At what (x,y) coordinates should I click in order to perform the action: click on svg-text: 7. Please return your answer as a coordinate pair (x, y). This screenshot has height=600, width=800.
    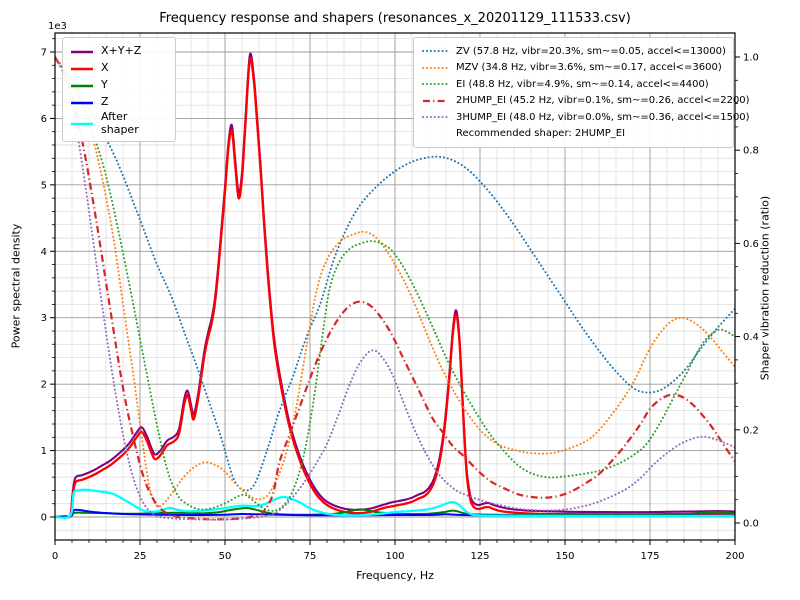
    Looking at the image, I should click on (44, 52).